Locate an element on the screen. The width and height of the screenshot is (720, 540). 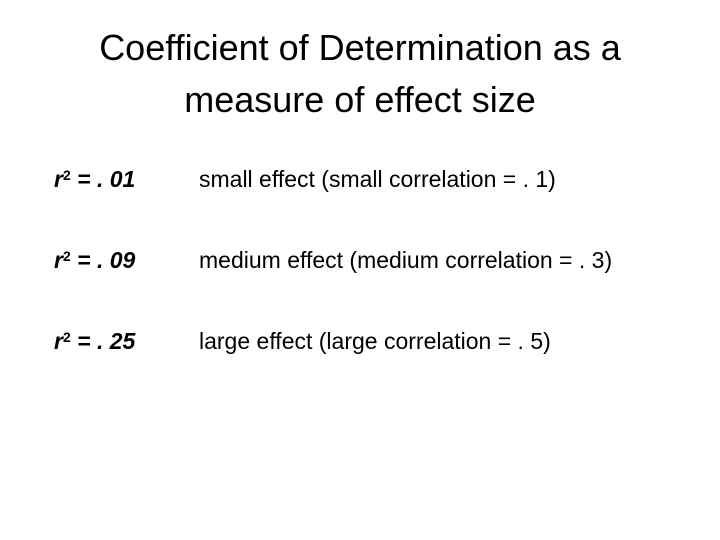
formula-value: = . 01 is located at coordinates (103, 179).